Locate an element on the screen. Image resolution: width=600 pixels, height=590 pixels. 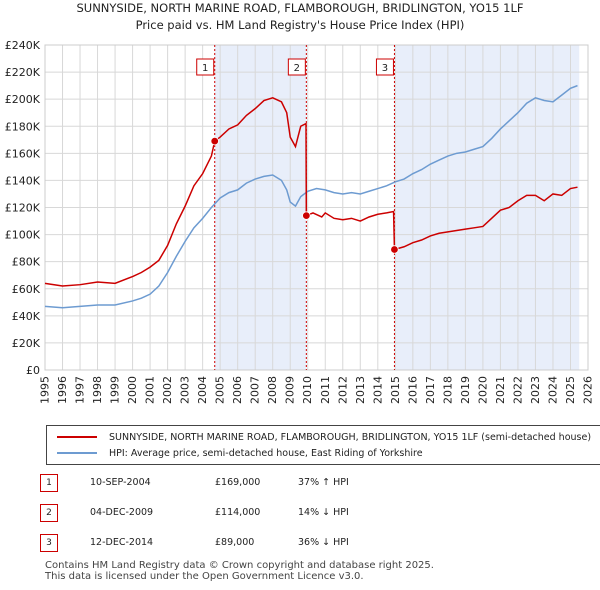
y-tick-label: £0 is located at coordinates (33, 370).